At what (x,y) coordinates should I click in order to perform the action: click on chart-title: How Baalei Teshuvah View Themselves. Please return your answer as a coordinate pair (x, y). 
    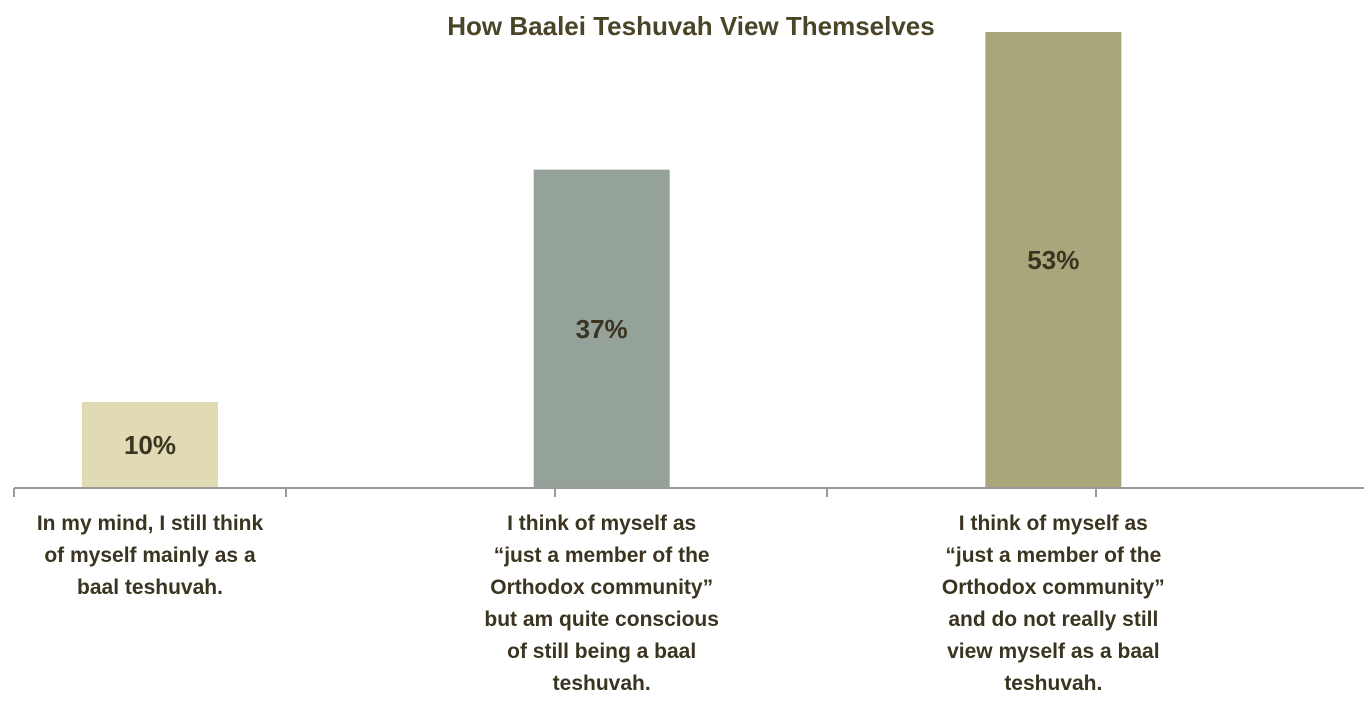
    Looking at the image, I should click on (690, 26).